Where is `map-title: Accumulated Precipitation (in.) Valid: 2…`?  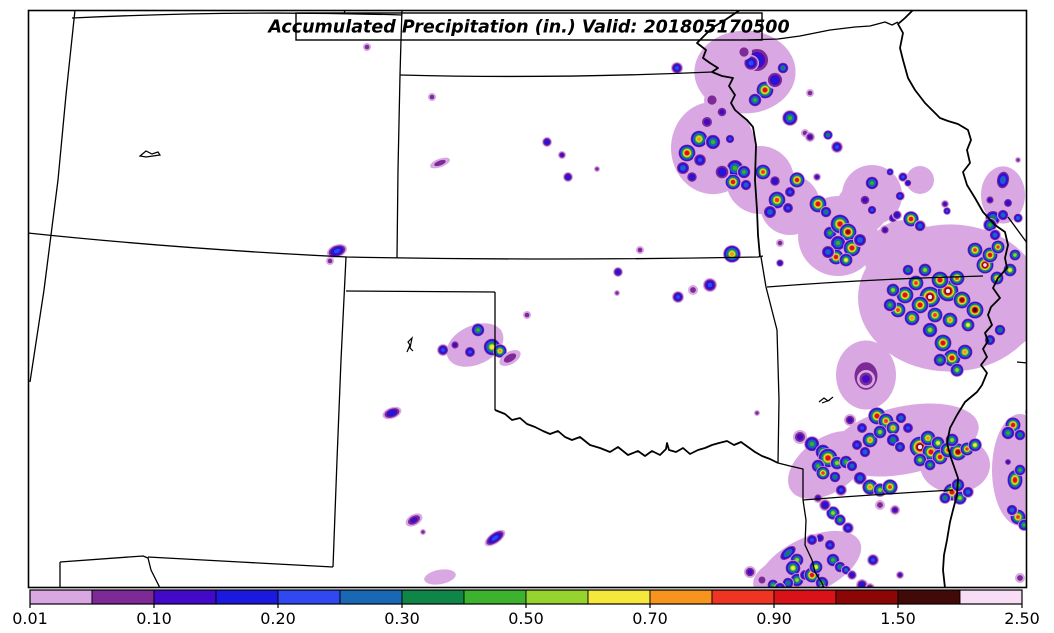 map-title: Accumulated Precipitation (in.) Valid: 2… is located at coordinates (527, 28).